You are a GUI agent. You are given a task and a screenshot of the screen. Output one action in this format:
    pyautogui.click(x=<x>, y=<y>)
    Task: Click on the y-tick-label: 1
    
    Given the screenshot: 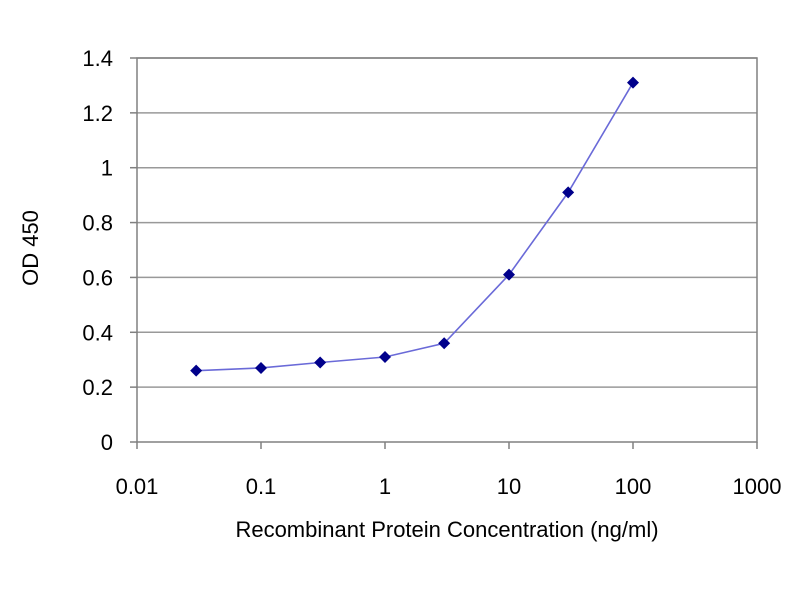 What is the action you would take?
    pyautogui.click(x=107, y=168)
    